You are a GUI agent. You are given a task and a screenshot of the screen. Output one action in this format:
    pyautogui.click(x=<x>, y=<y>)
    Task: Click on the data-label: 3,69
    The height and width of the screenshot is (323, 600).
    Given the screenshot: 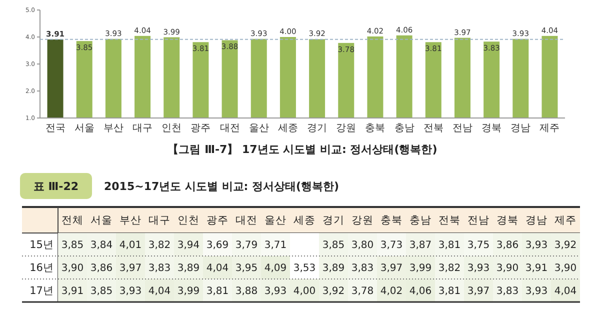 What is the action you would take?
    pyautogui.click(x=217, y=245)
    